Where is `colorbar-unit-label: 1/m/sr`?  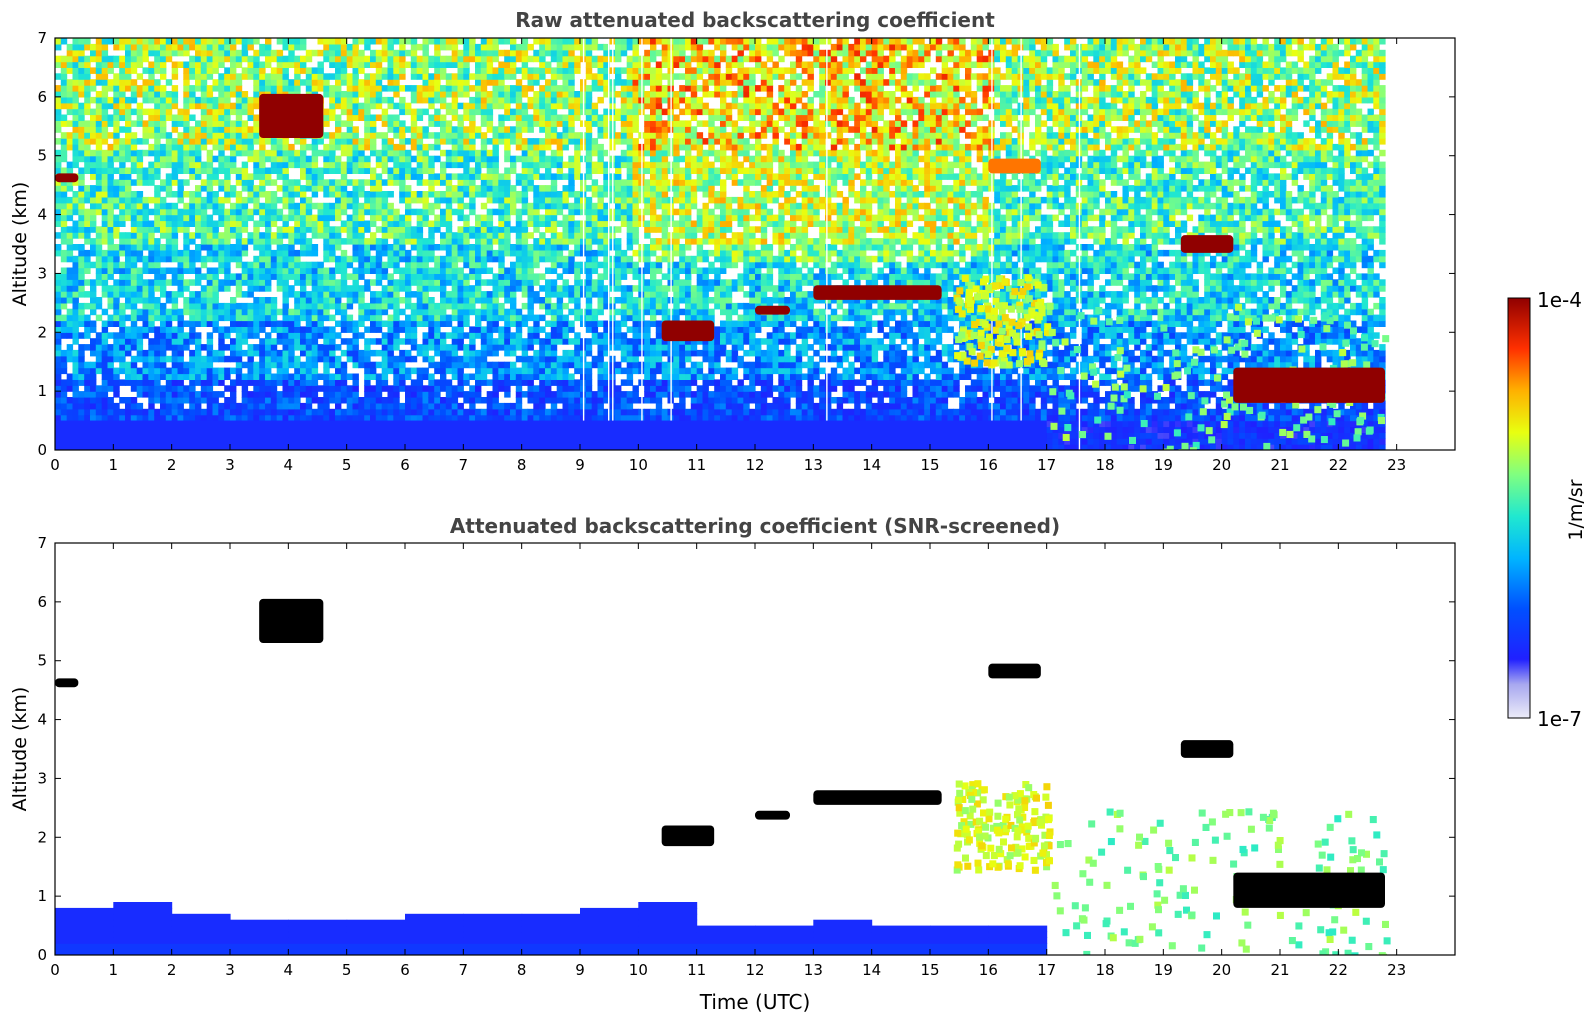 colorbar-unit-label: 1/m/sr is located at coordinates (1576, 509).